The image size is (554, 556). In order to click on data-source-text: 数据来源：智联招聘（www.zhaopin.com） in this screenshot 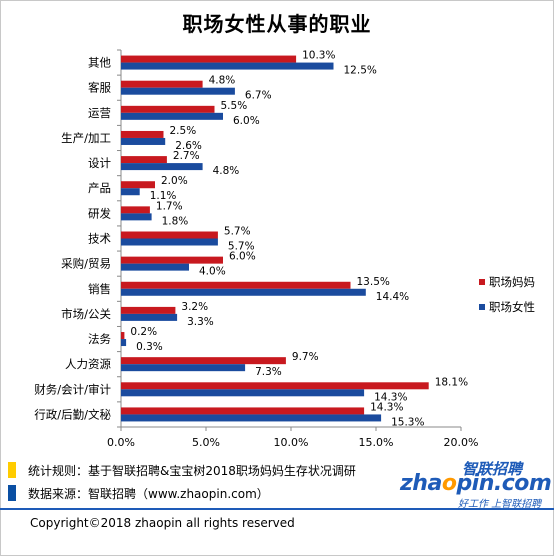, I will do `click(148, 493)`.